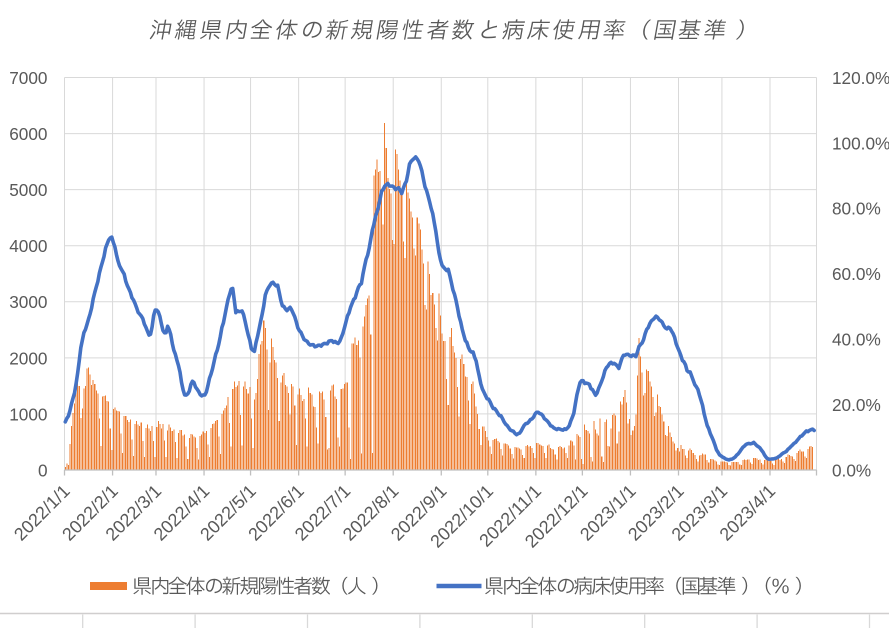 This screenshot has width=889, height=628. I want to click on svg-text: 60.0%, so click(856, 274).